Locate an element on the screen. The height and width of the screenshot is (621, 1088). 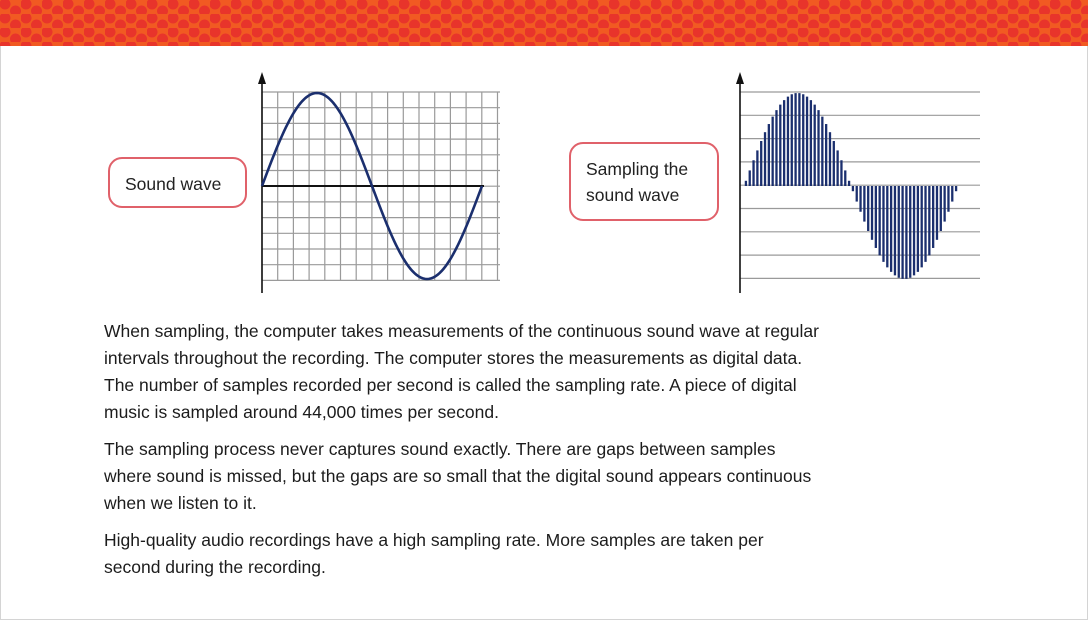
sampling-callout: Sampling the sound wave is located at coordinates (644, 181).